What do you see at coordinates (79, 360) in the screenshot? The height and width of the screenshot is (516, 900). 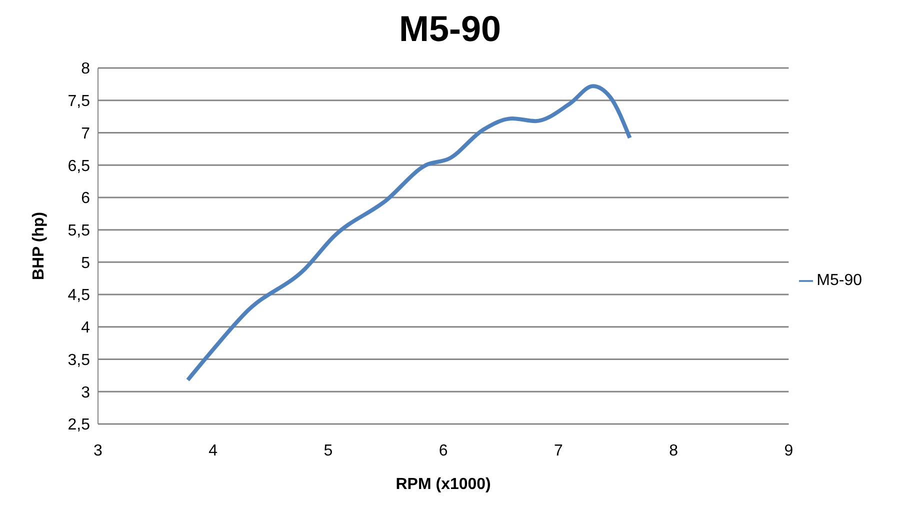 I see `y-tick-label: 3,5` at bounding box center [79, 360].